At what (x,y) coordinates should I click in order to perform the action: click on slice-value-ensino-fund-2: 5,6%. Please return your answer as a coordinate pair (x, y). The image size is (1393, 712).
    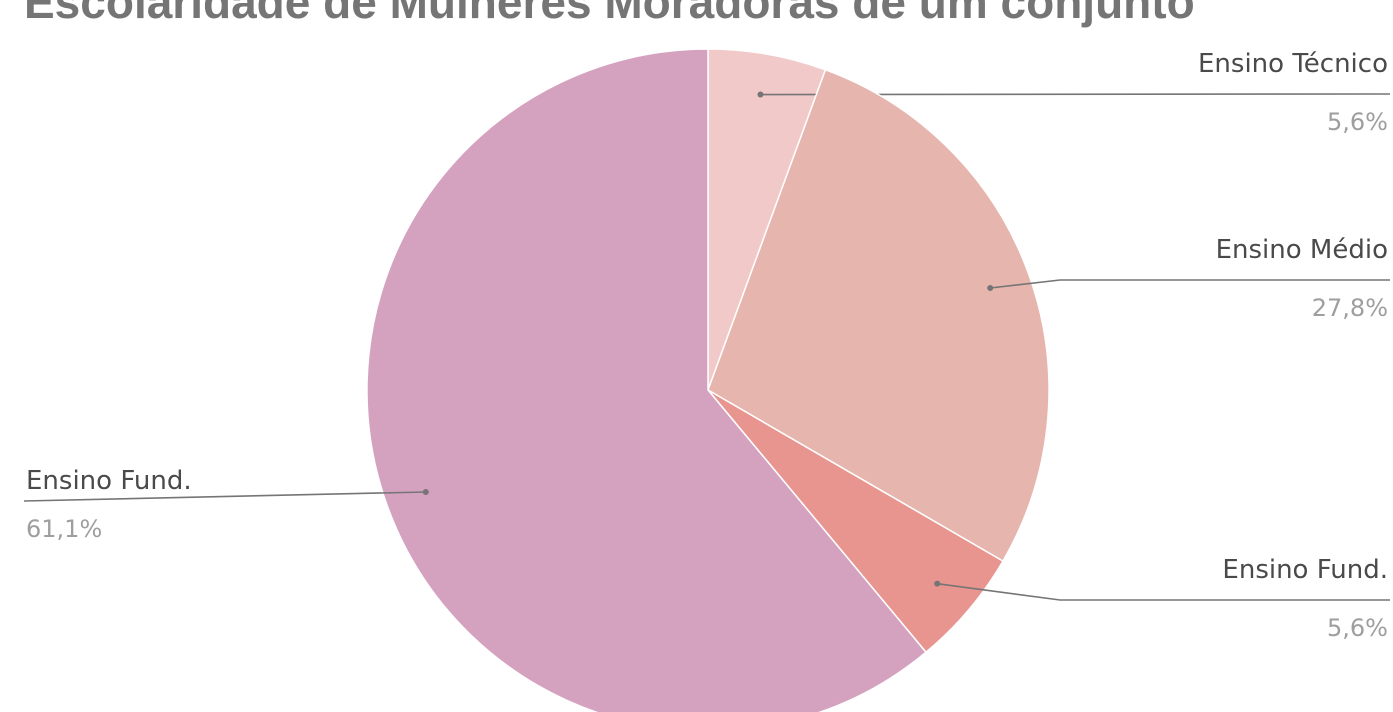
    Looking at the image, I should click on (1357, 628).